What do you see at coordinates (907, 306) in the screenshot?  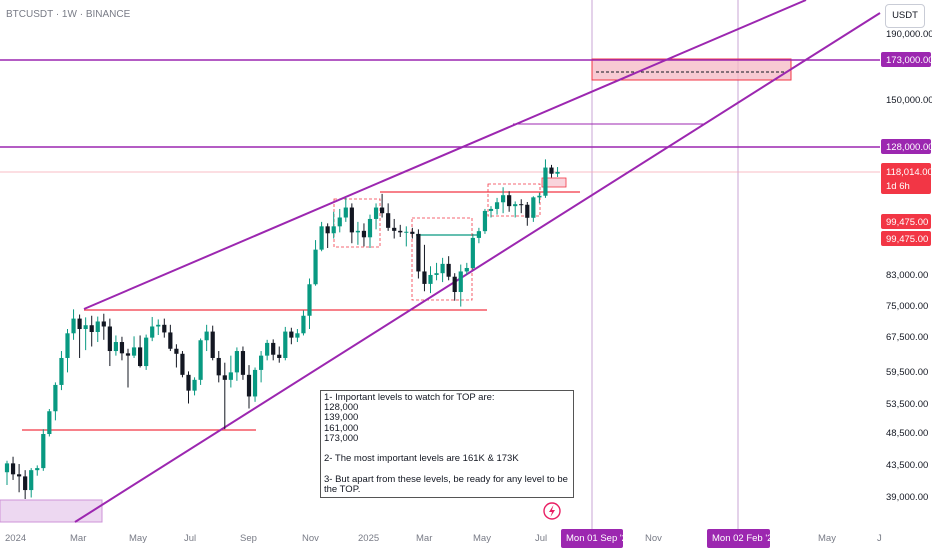 I see `y-tick-label: 75,000.00` at bounding box center [907, 306].